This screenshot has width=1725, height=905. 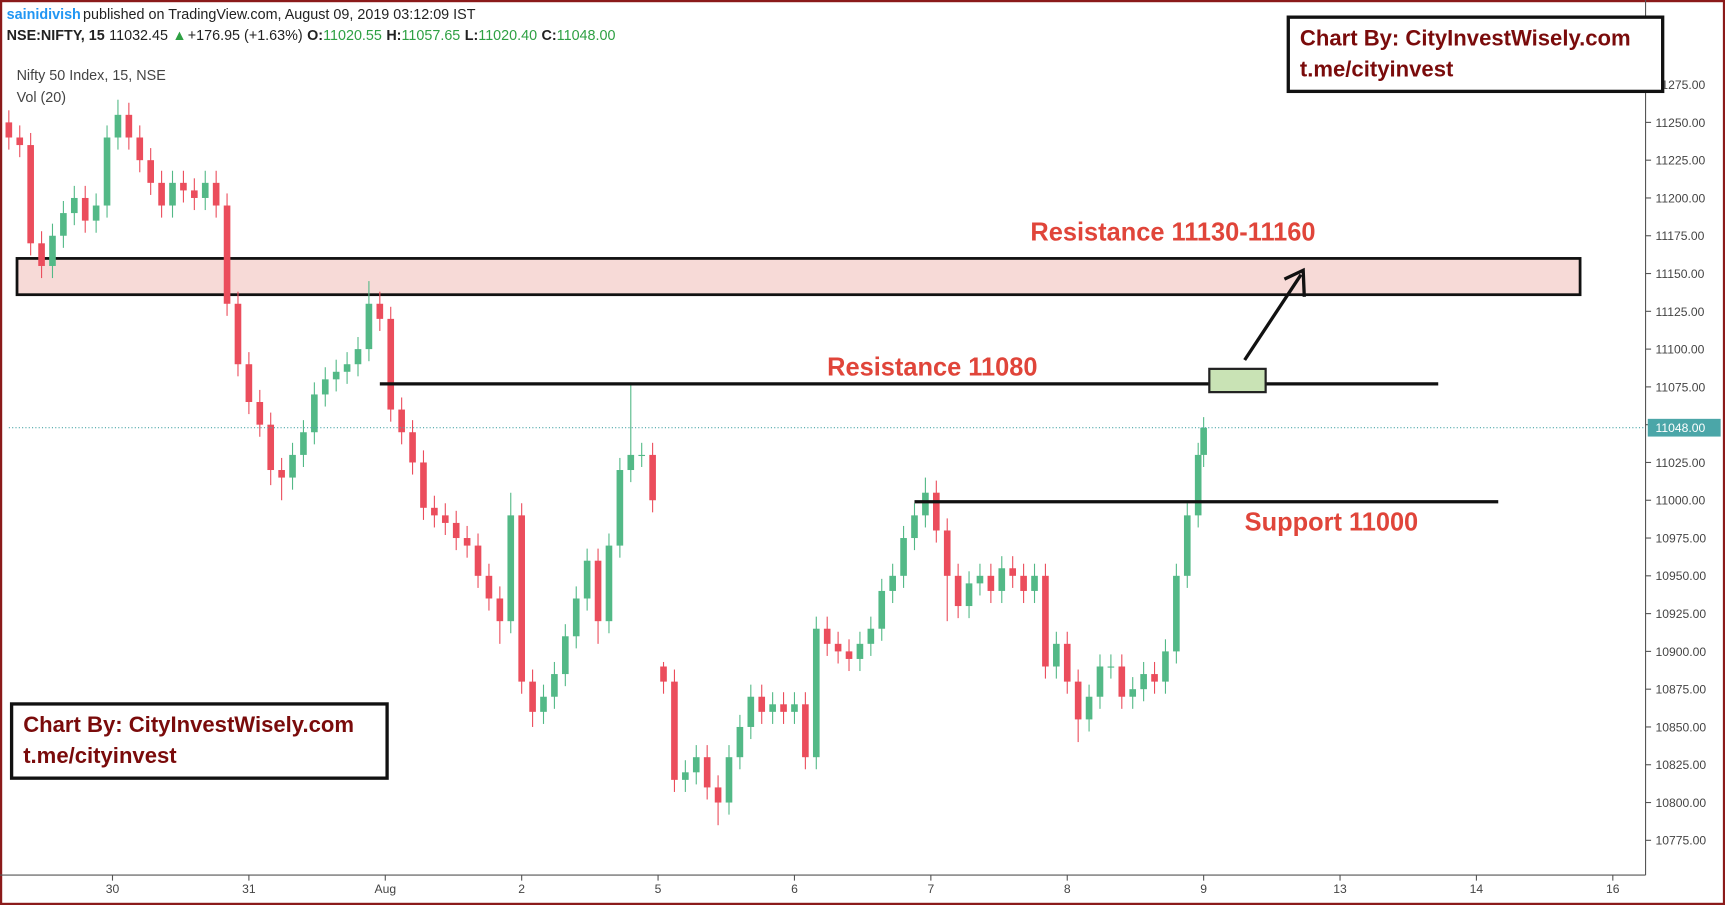 What do you see at coordinates (1237, 380) in the screenshot?
I see `breakout-box` at bounding box center [1237, 380].